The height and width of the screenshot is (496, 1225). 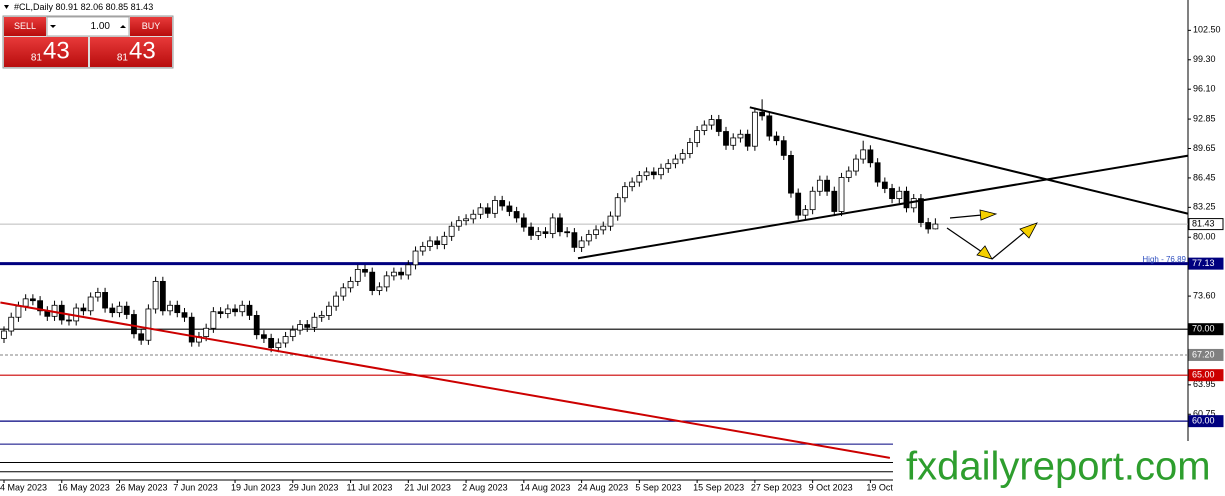 I want to click on x-tick-label: 16 May 2023, so click(x=84, y=487).